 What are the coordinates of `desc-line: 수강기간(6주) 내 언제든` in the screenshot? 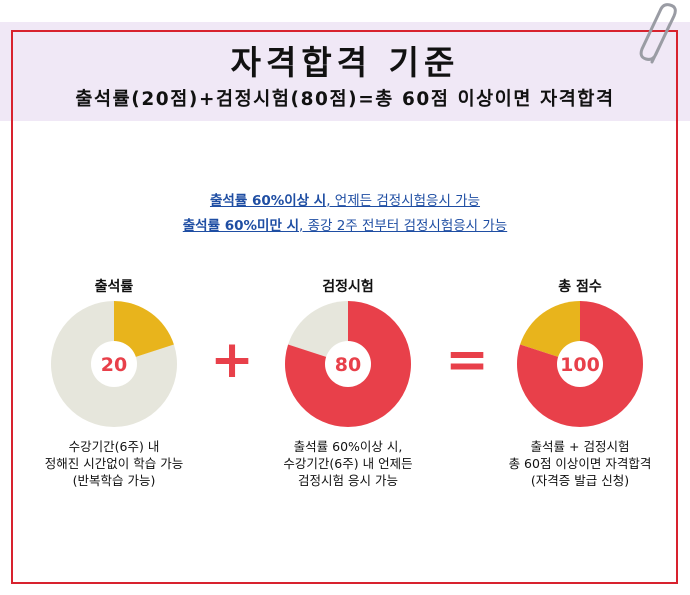 It's located at (348, 463).